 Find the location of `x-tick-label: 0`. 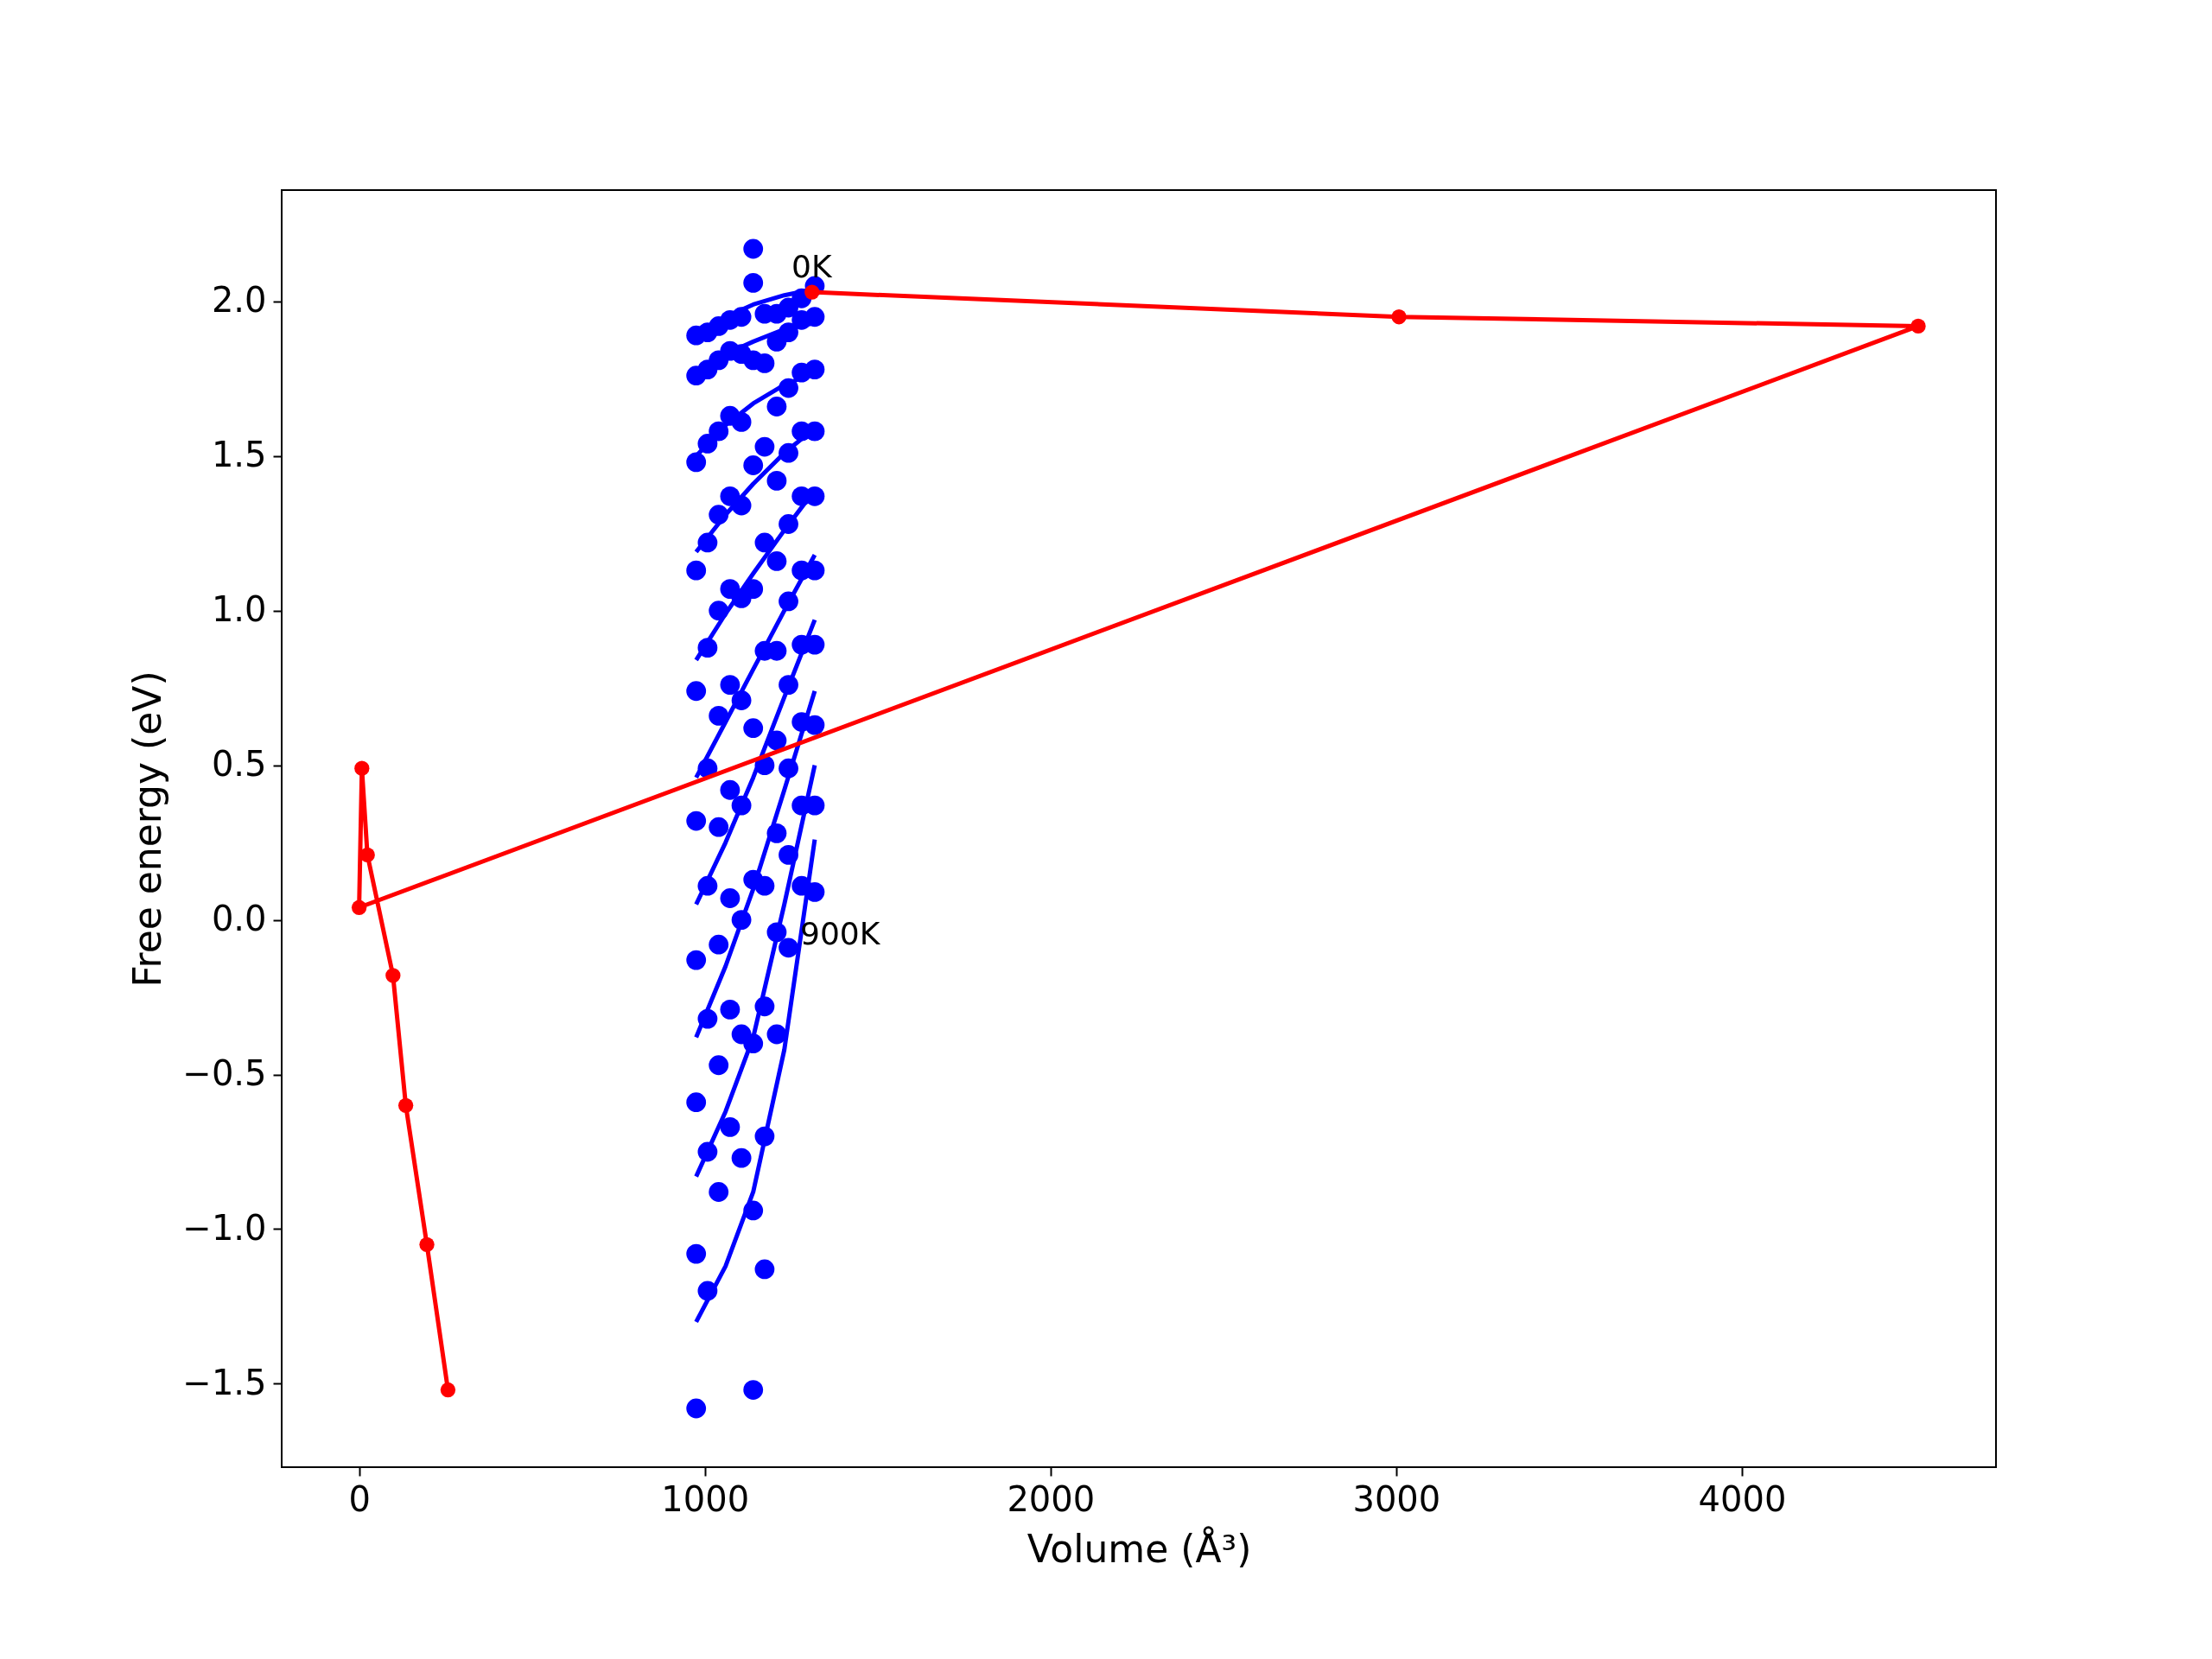

x-tick-label: 0 is located at coordinates (359, 1498).